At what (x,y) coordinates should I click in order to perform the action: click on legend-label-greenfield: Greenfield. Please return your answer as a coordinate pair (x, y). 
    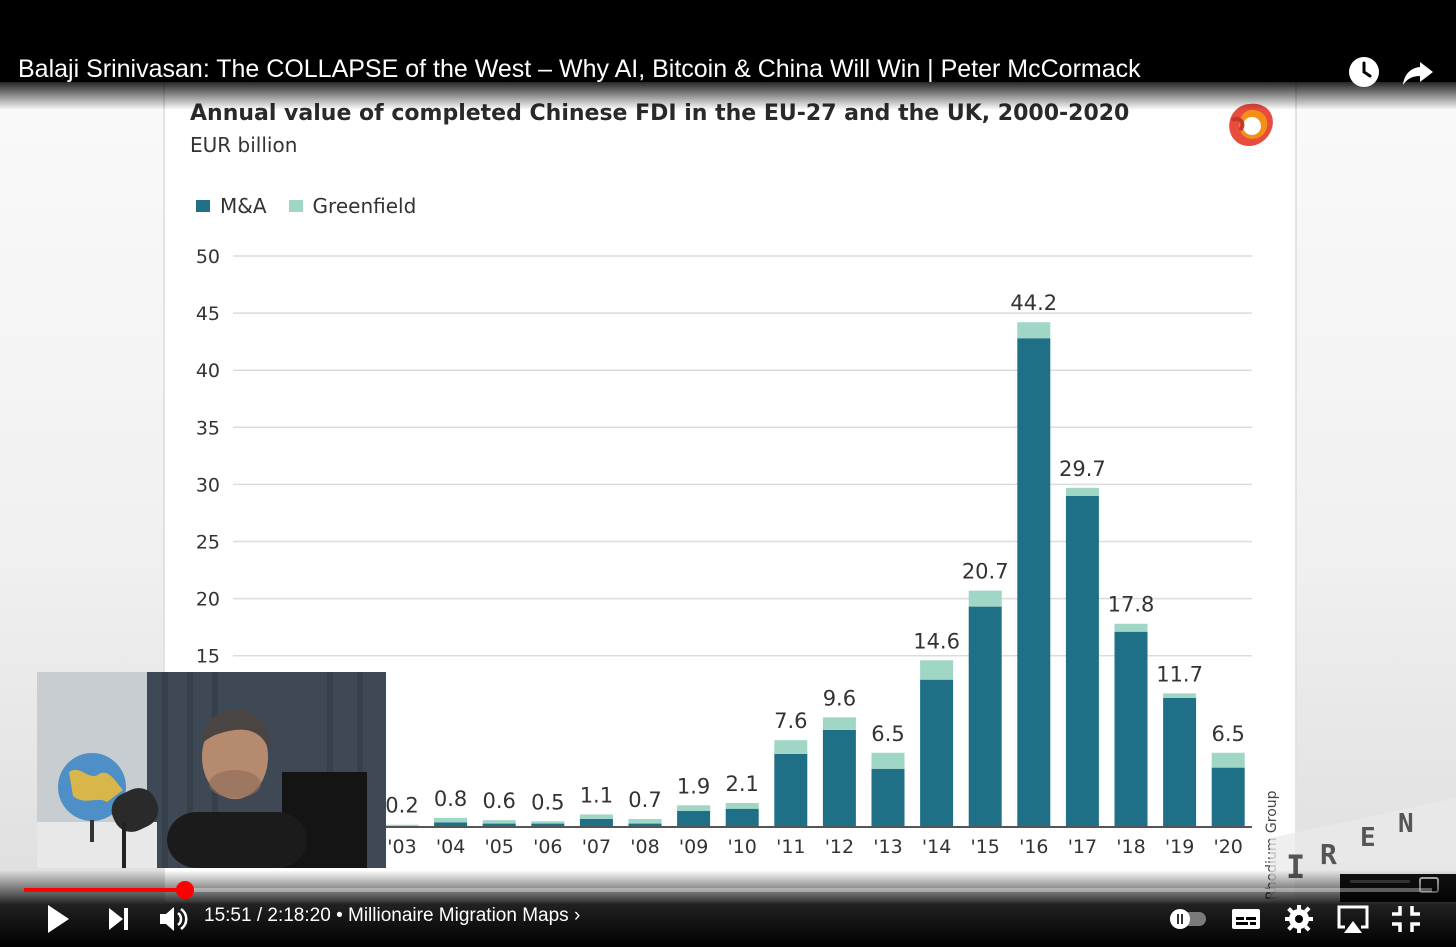
    Looking at the image, I should click on (364, 206).